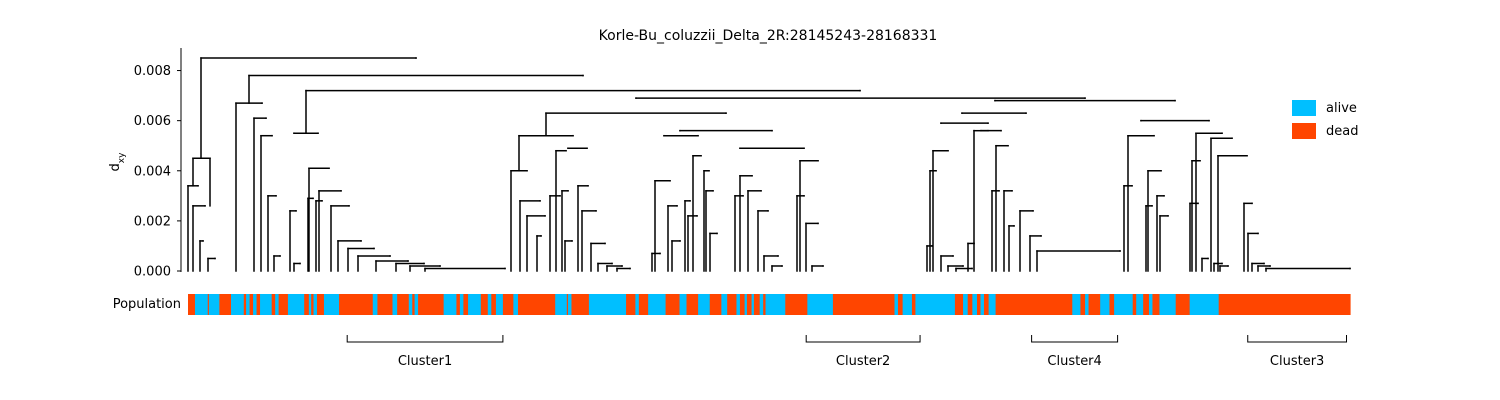  What do you see at coordinates (1304, 131) in the screenshot?
I see `legend-swatch-dead` at bounding box center [1304, 131].